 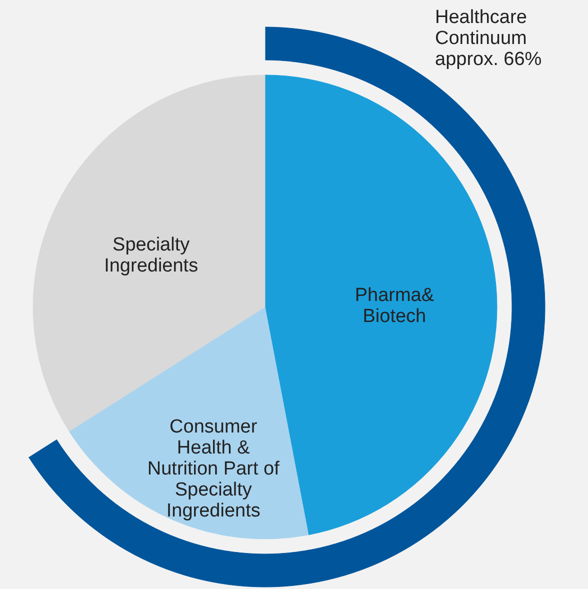 What do you see at coordinates (213, 469) in the screenshot?
I see `slice-label: Consumer Health & Nutrition Part of Specialty Ingredients` at bounding box center [213, 469].